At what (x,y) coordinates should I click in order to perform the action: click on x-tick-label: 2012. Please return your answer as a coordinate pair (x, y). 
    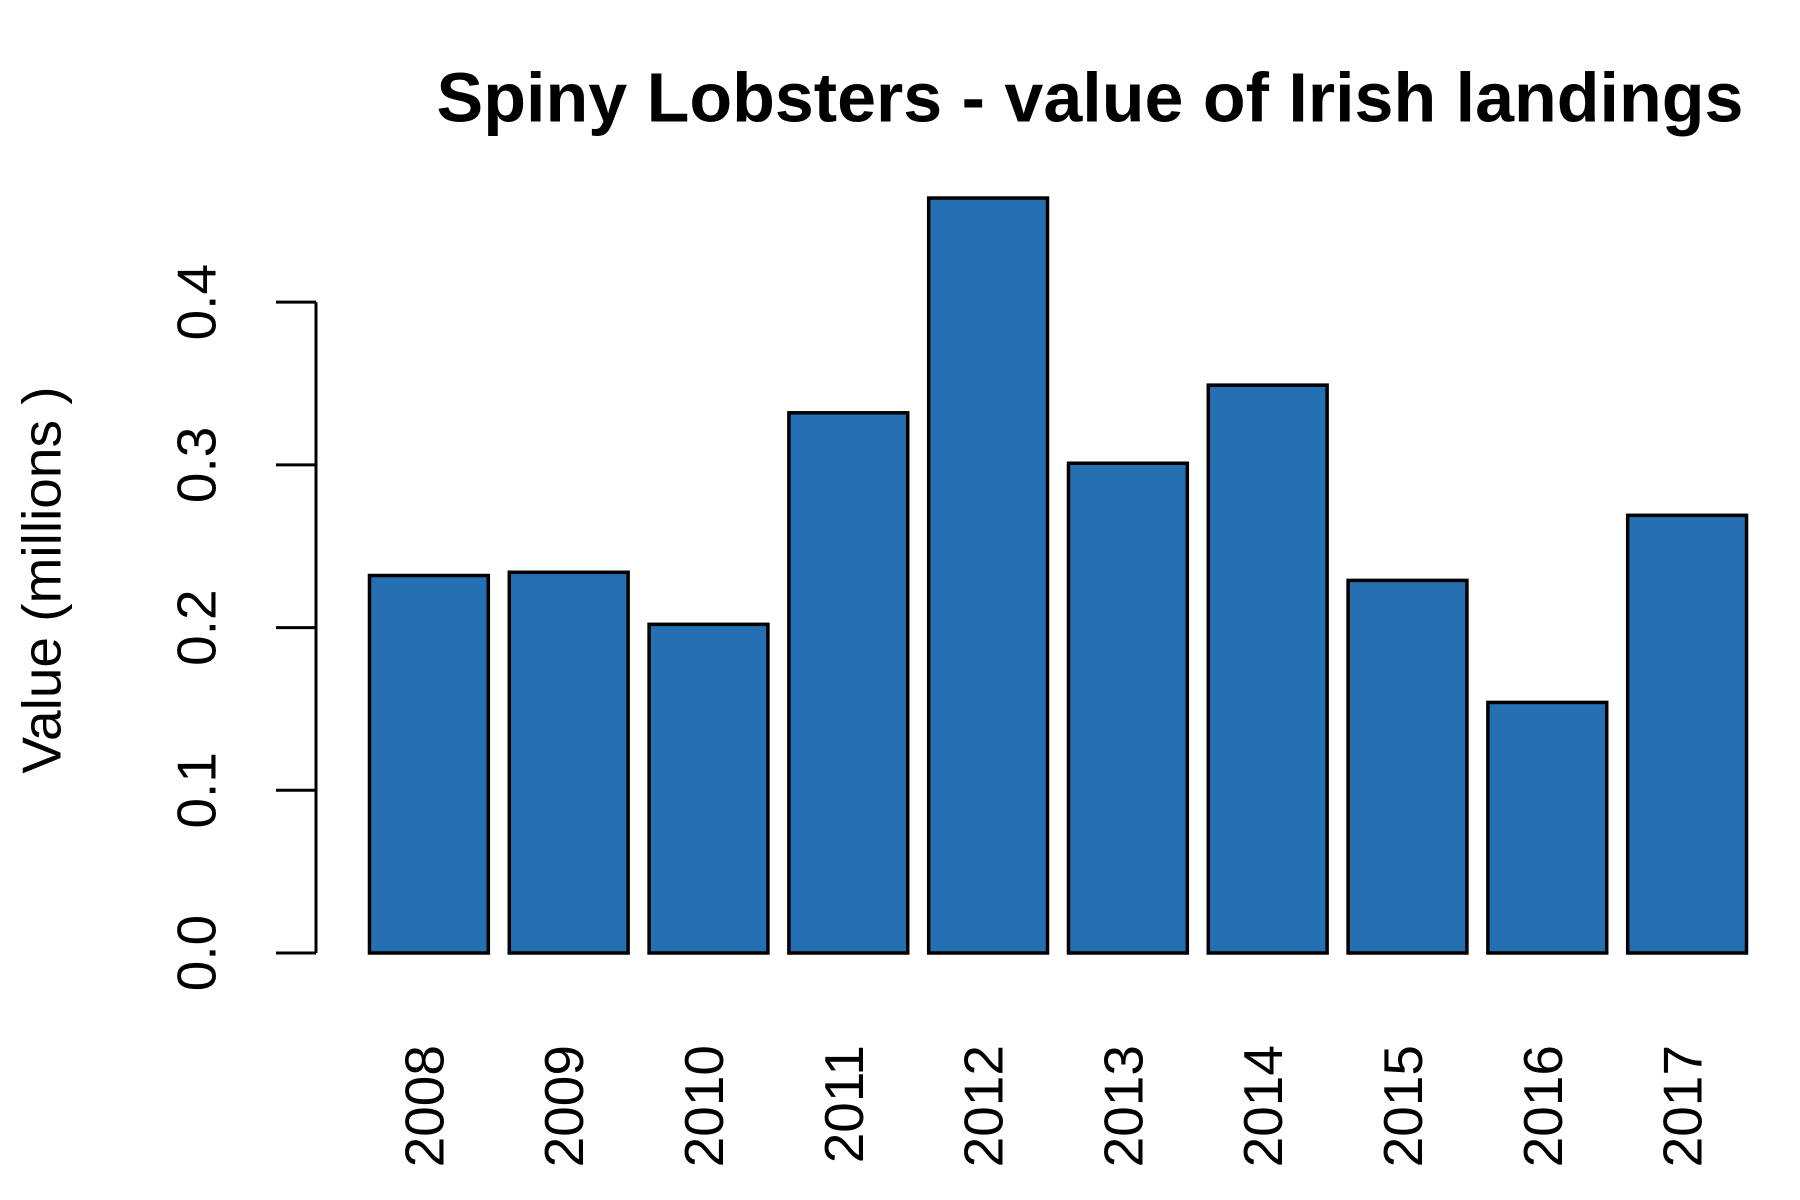
    Looking at the image, I should click on (984, 1106).